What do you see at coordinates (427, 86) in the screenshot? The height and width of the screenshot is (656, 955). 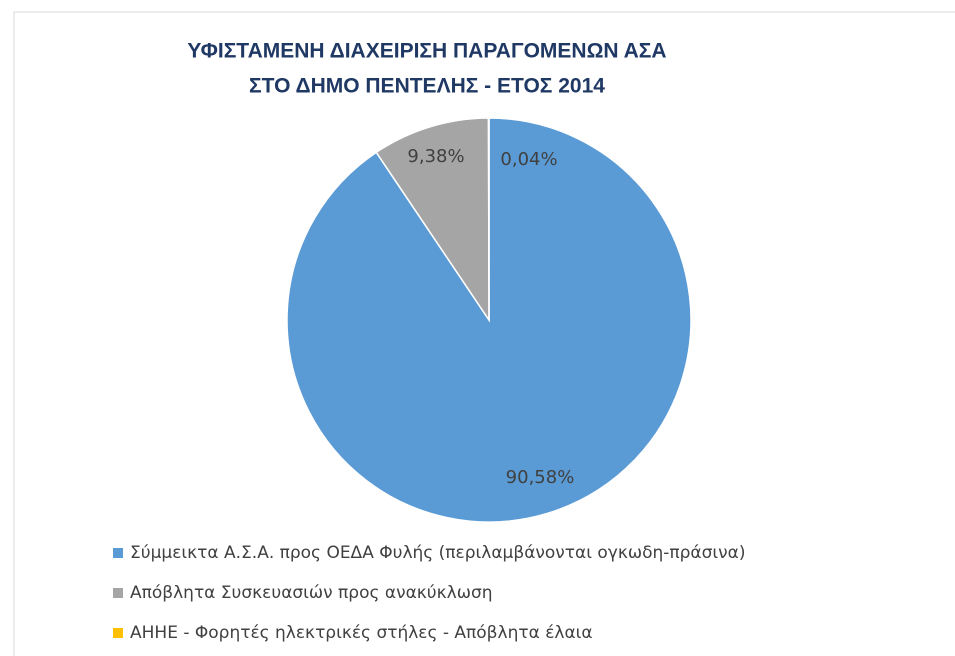 I see `chart-title: ΣΤΟ ΔΗΜΟ ΠΕΝΤΕΛΗΣ - ΕΤΟΣ 2014` at bounding box center [427, 86].